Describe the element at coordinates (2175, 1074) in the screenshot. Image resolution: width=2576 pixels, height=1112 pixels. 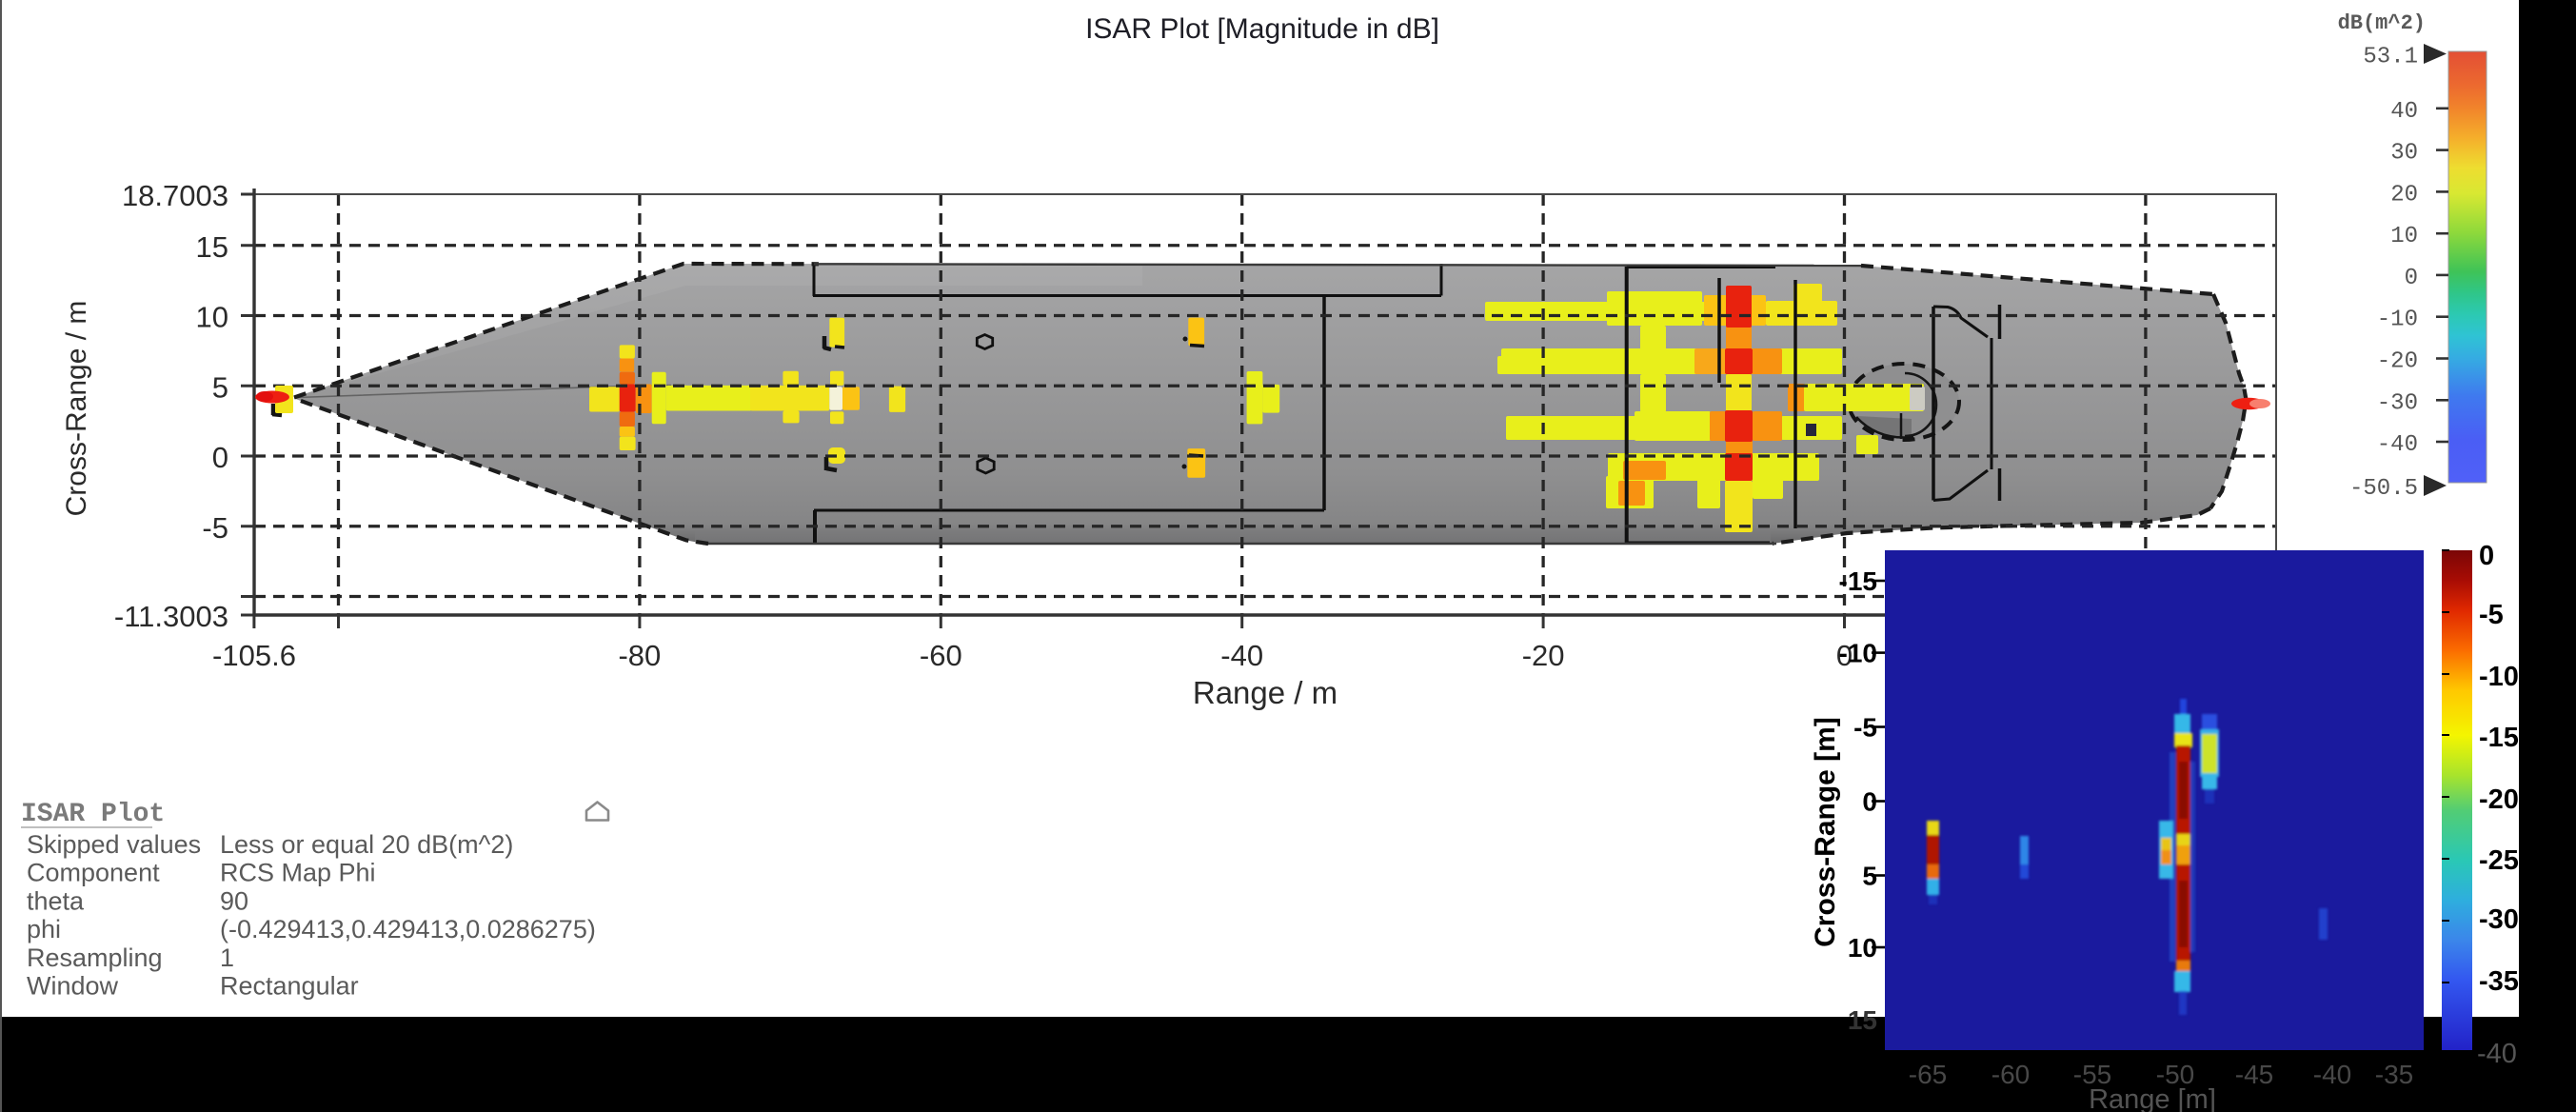
I see `svg-text: -50` at that location.